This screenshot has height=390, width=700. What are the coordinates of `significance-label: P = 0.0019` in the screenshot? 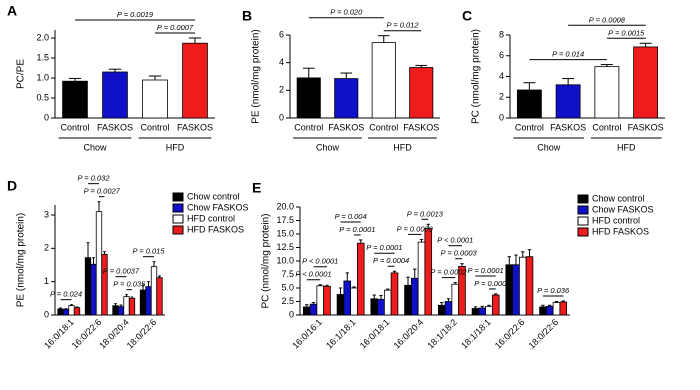 It's located at (135, 14).